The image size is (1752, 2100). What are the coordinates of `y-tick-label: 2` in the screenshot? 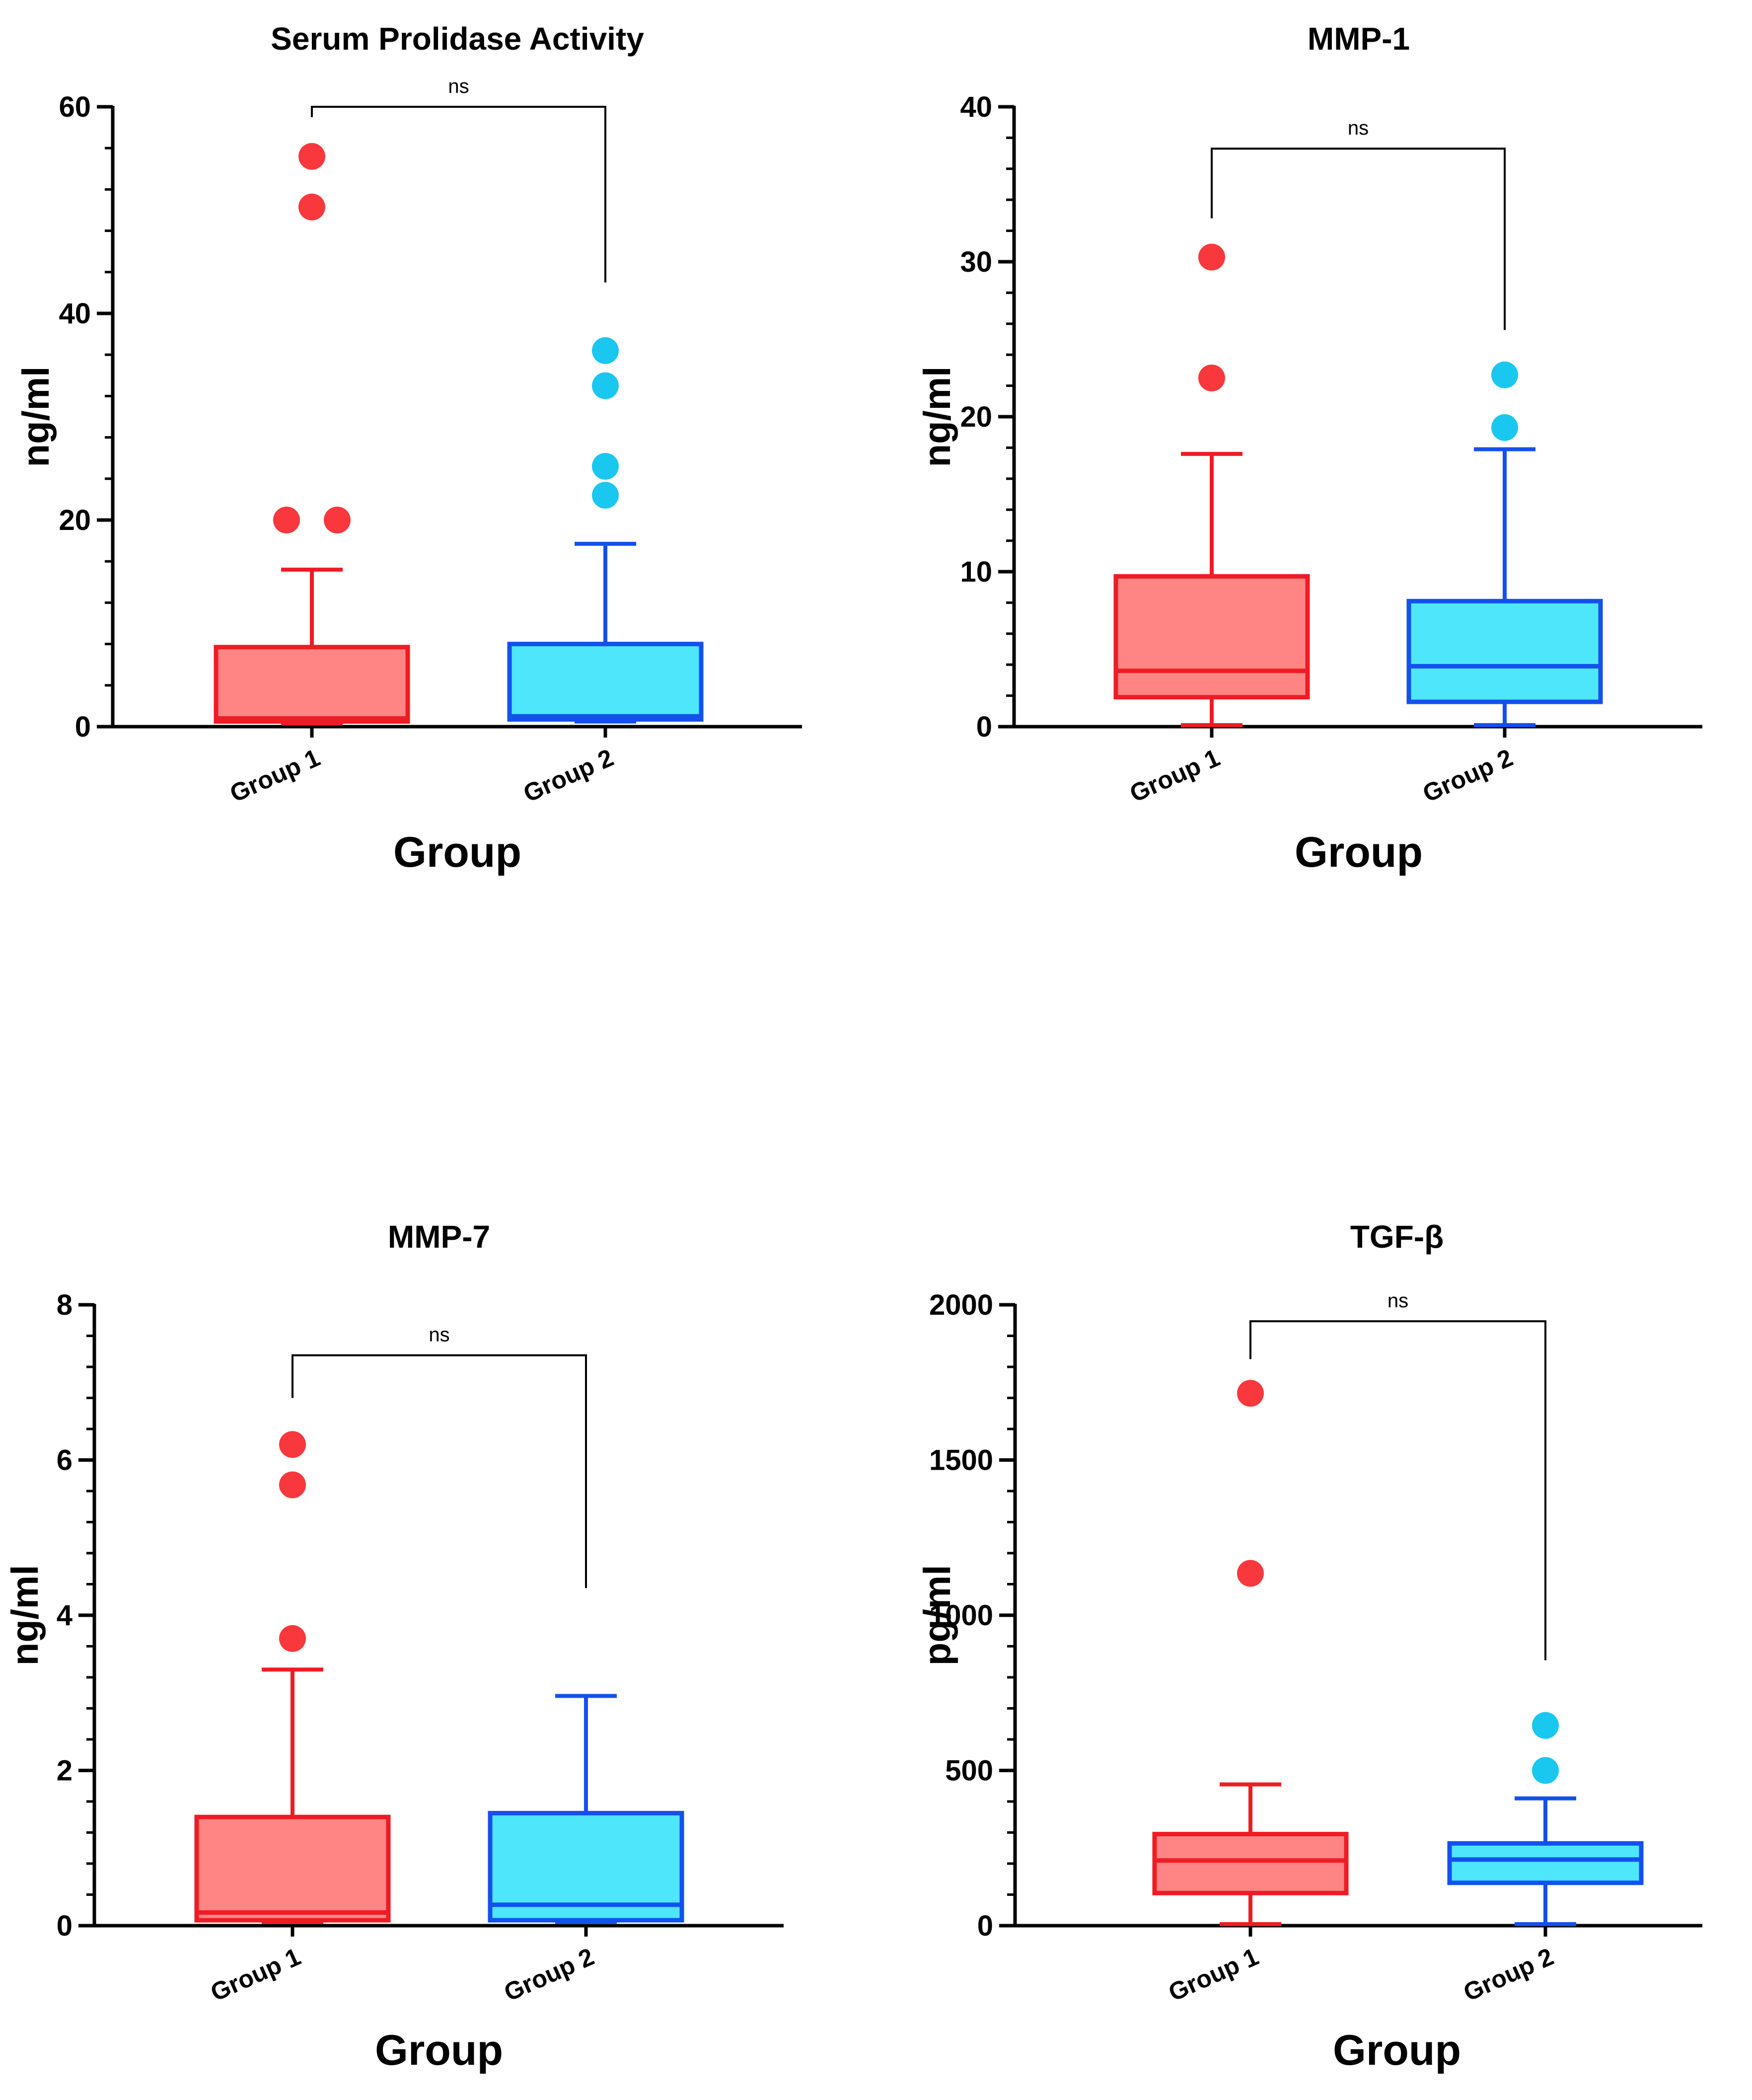 It's located at (65, 1771).